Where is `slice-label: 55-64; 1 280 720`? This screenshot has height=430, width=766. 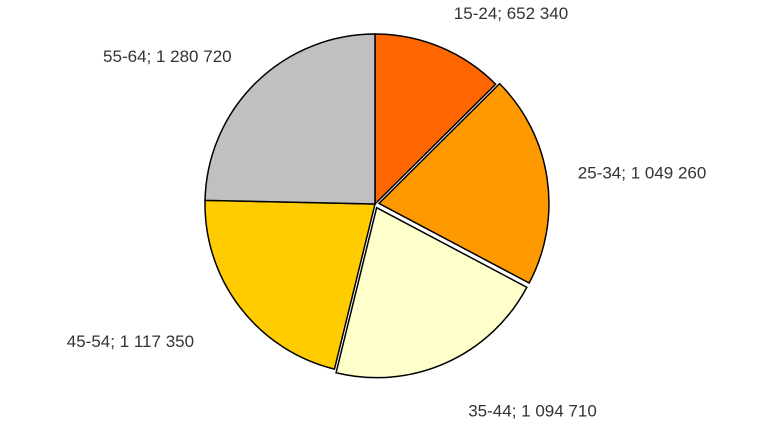 slice-label: 55-64; 1 280 720 is located at coordinates (167, 56).